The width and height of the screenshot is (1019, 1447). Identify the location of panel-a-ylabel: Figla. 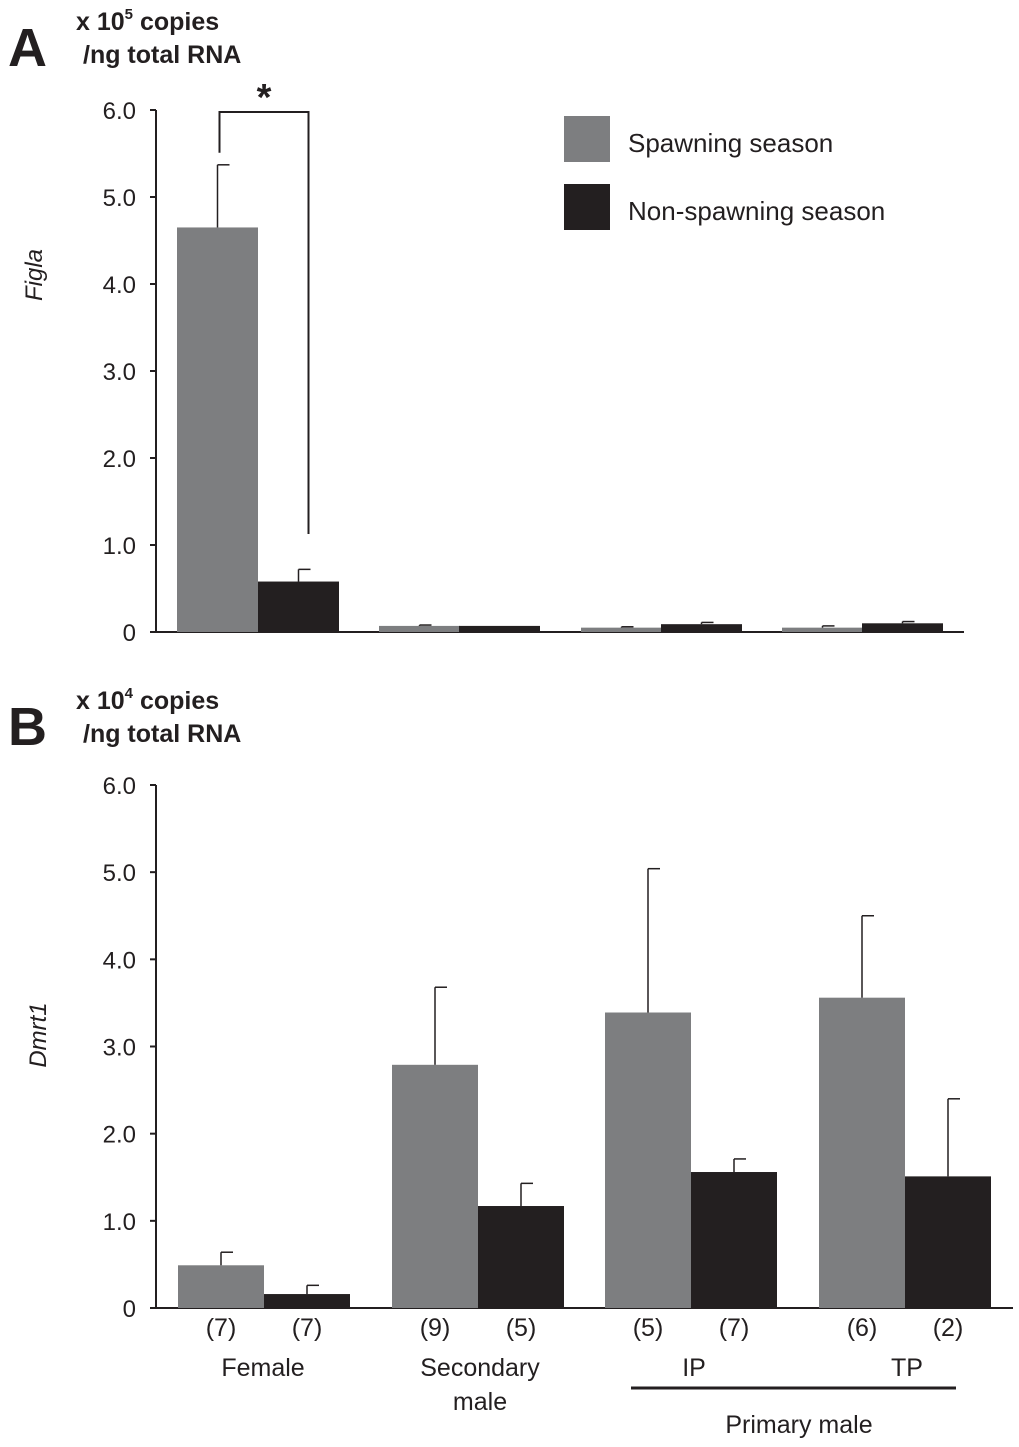
(34, 275).